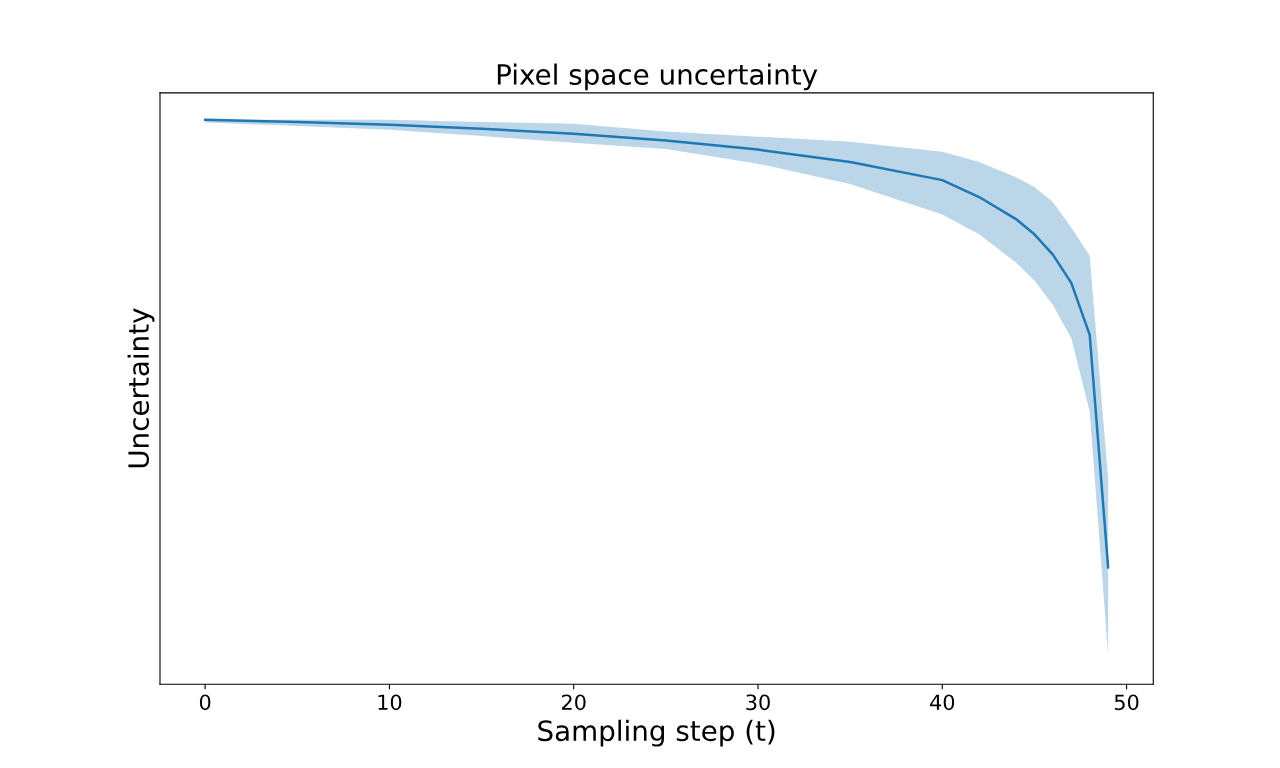 This screenshot has height=768, width=1280. Describe the element at coordinates (1126, 702) in the screenshot. I see `x-tick-label: 50` at that location.